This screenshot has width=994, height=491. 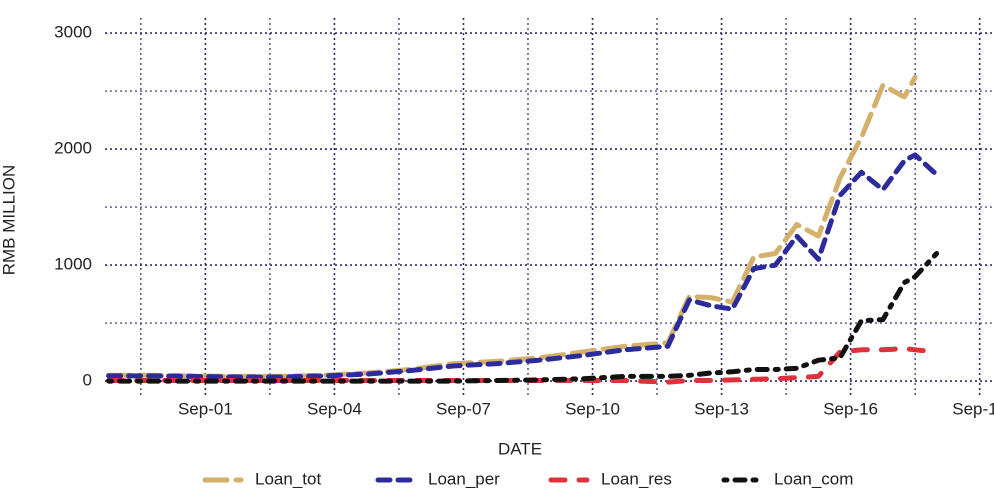 What do you see at coordinates (520, 448) in the screenshot?
I see `x-axis-title: DATE` at bounding box center [520, 448].